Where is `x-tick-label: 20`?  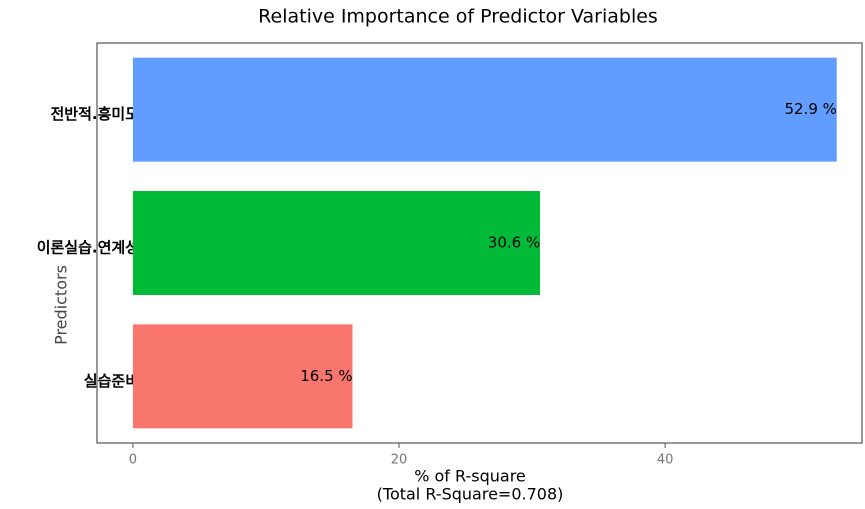
x-tick-label: 20 is located at coordinates (399, 460).